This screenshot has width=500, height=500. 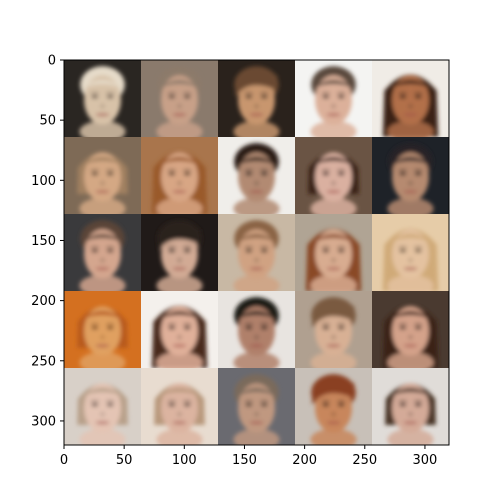 I want to click on y-tick-label: 0, so click(x=52, y=61).